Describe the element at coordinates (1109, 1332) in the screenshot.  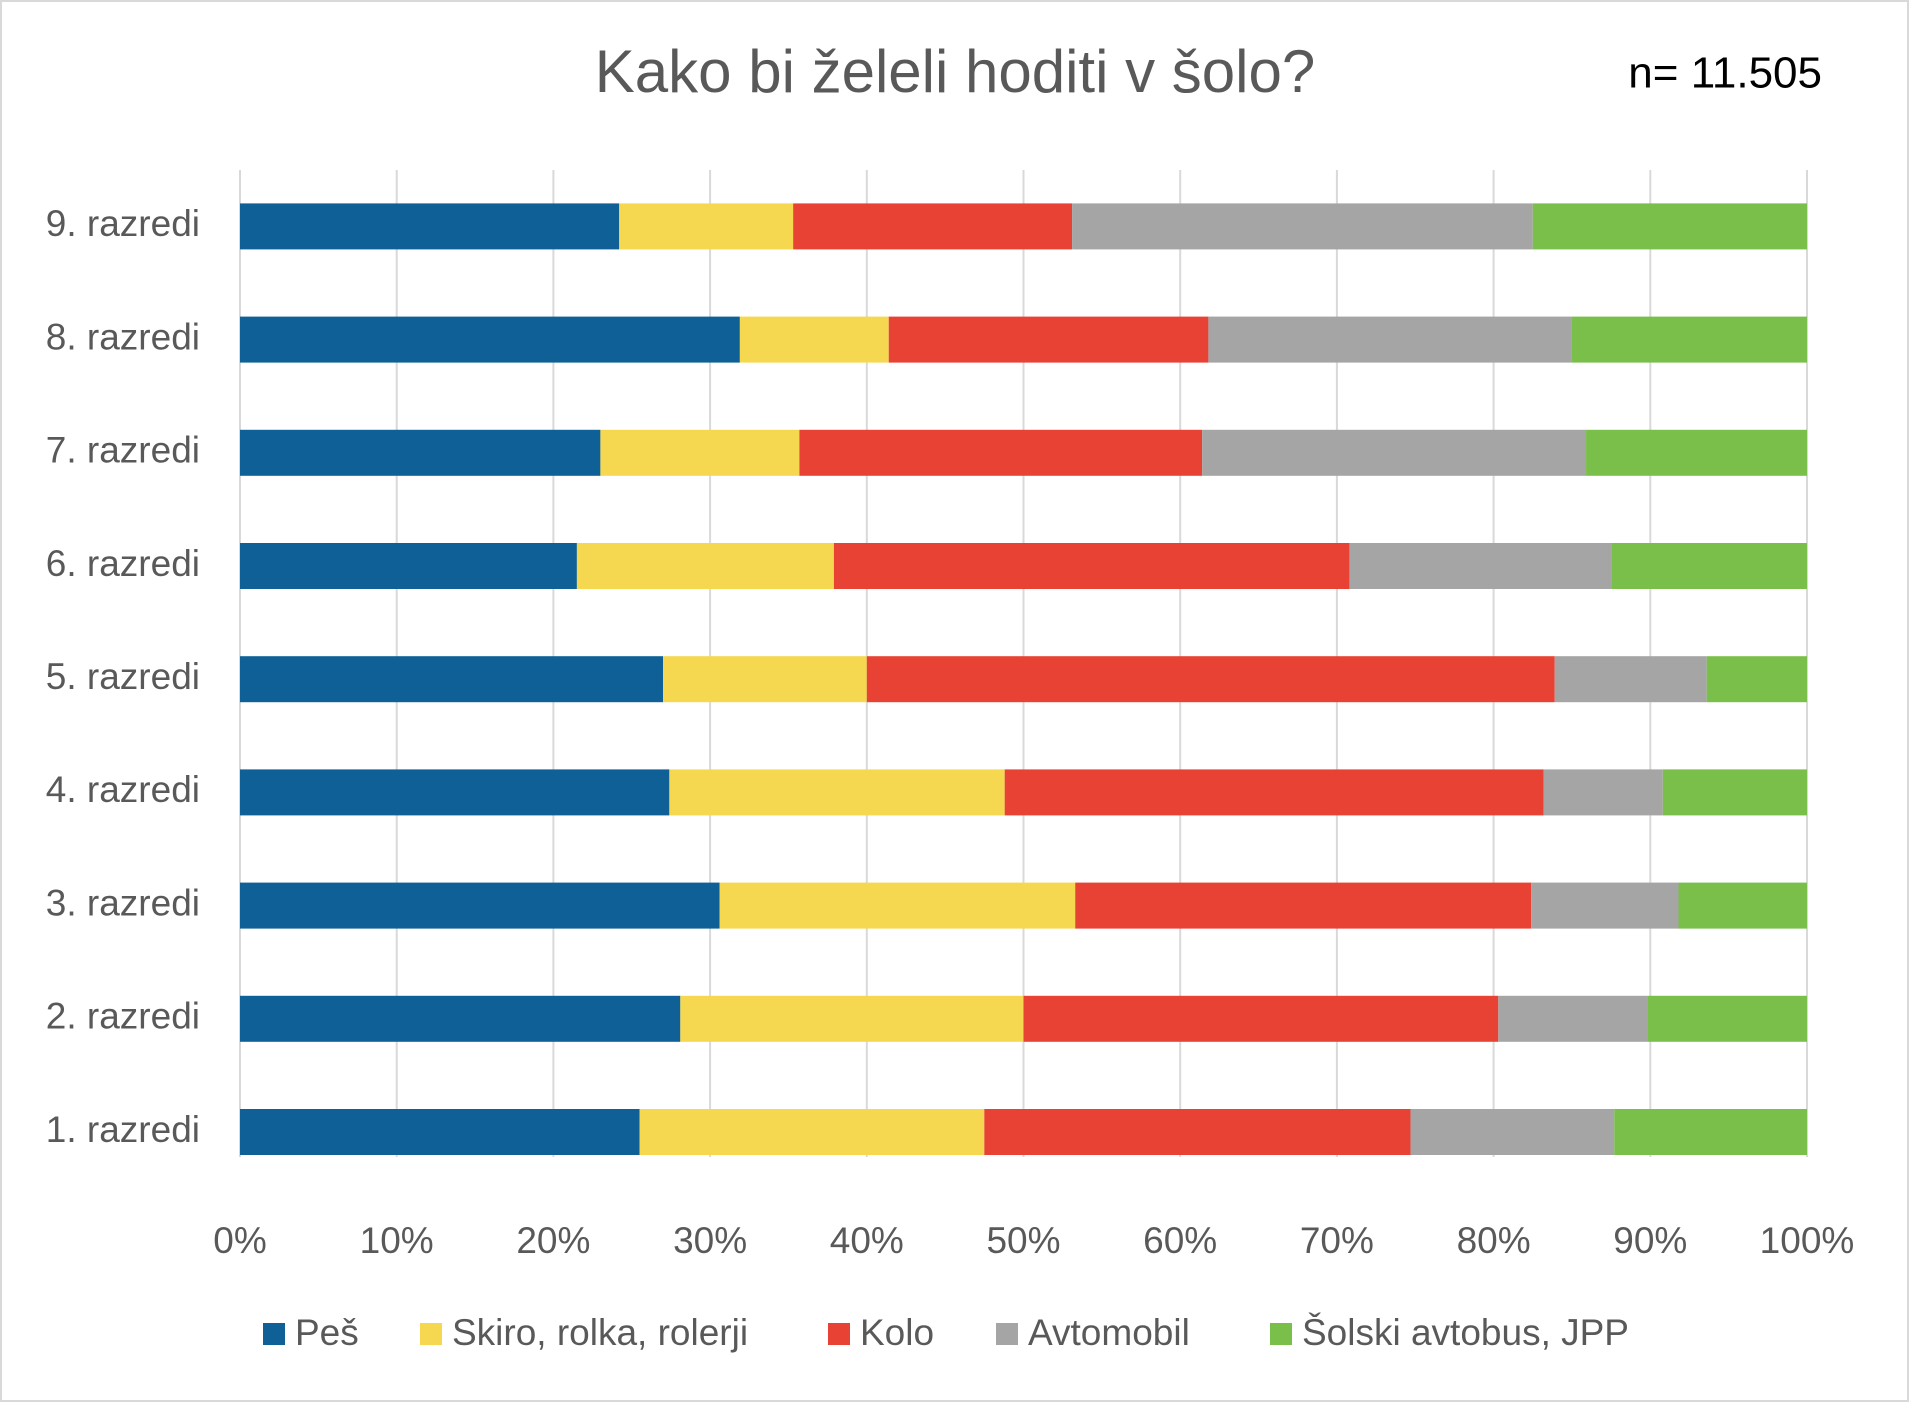
I see `legend-label: Avtomobil` at that location.